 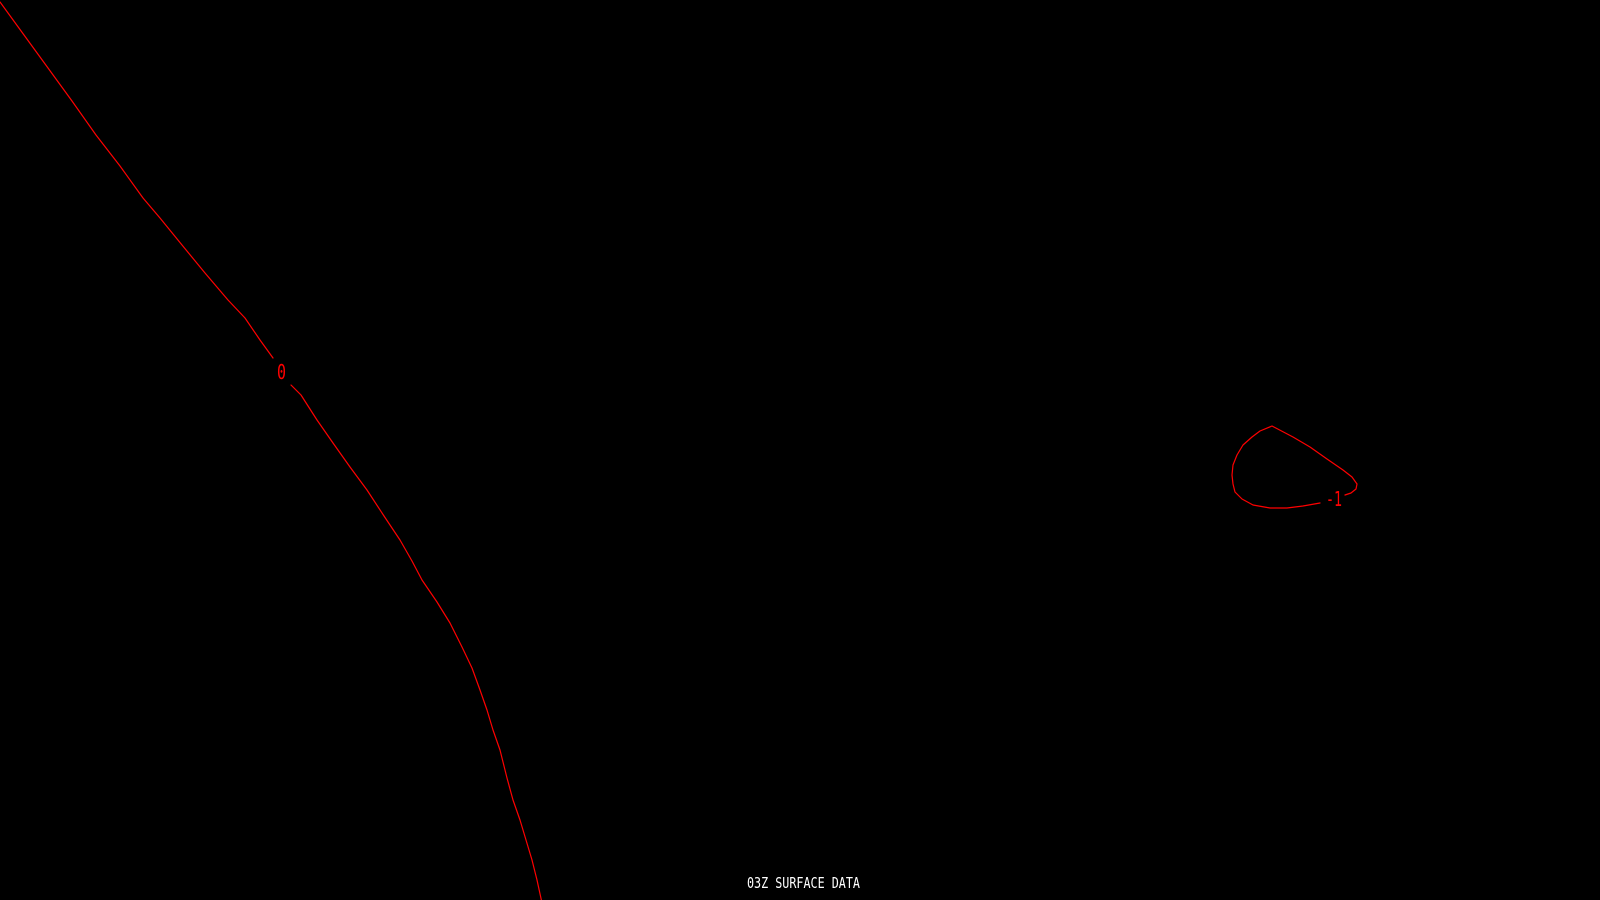 I want to click on contour-line-0-seg0, so click(x=137, y=180).